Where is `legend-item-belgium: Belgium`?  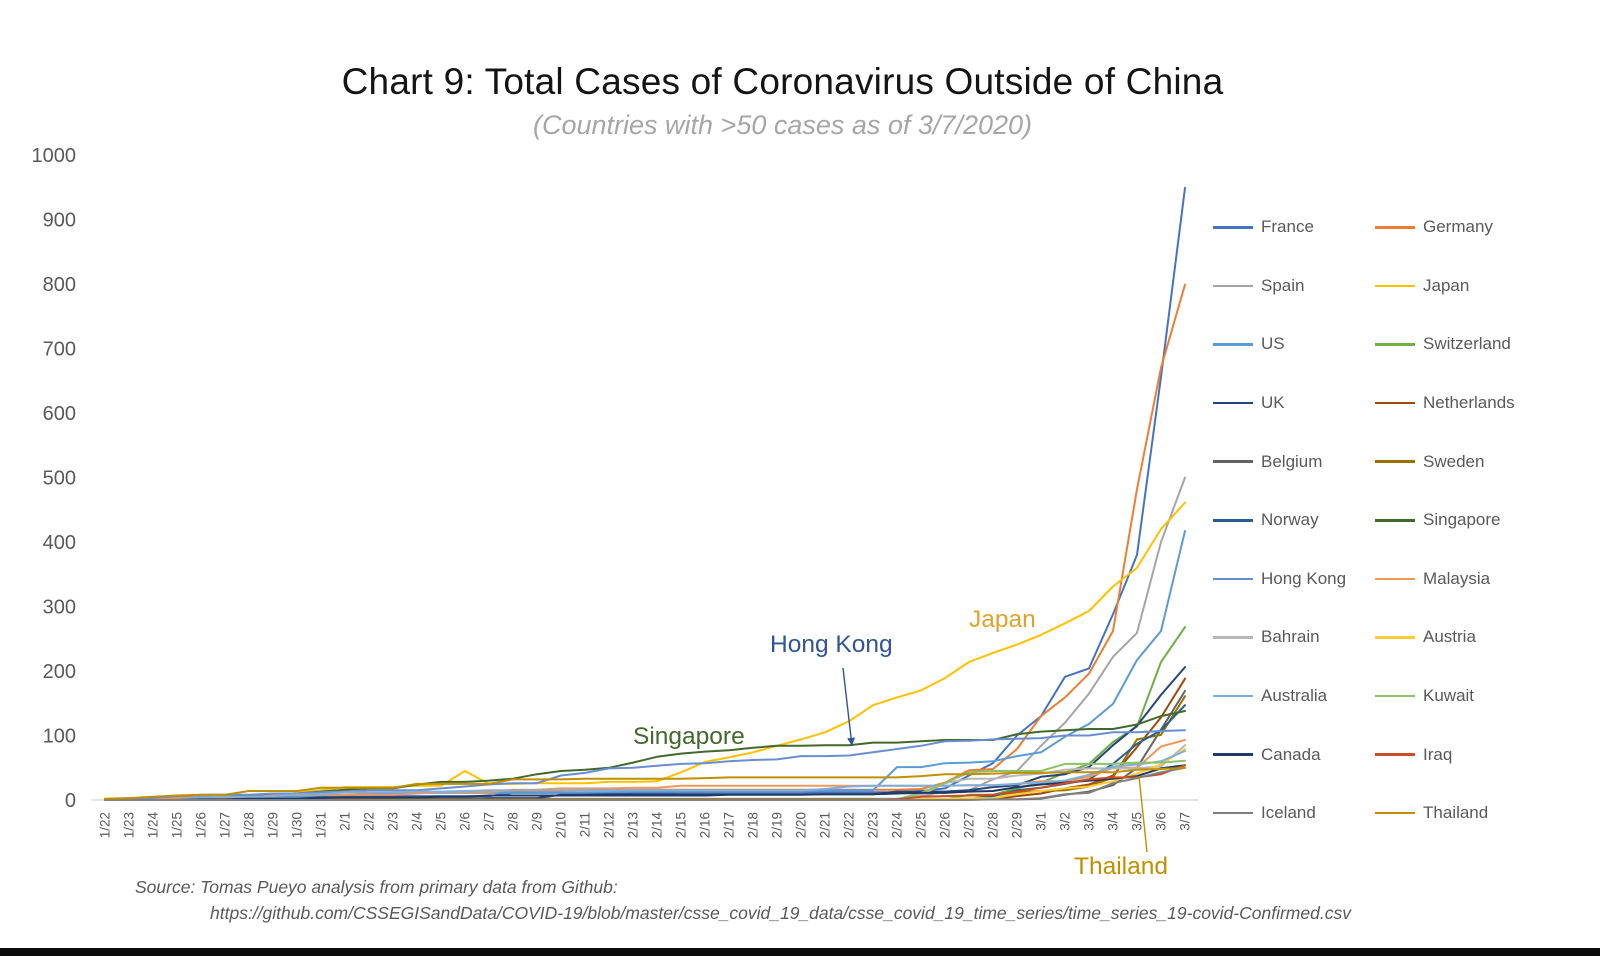
legend-item-belgium: Belgium is located at coordinates (1294, 461).